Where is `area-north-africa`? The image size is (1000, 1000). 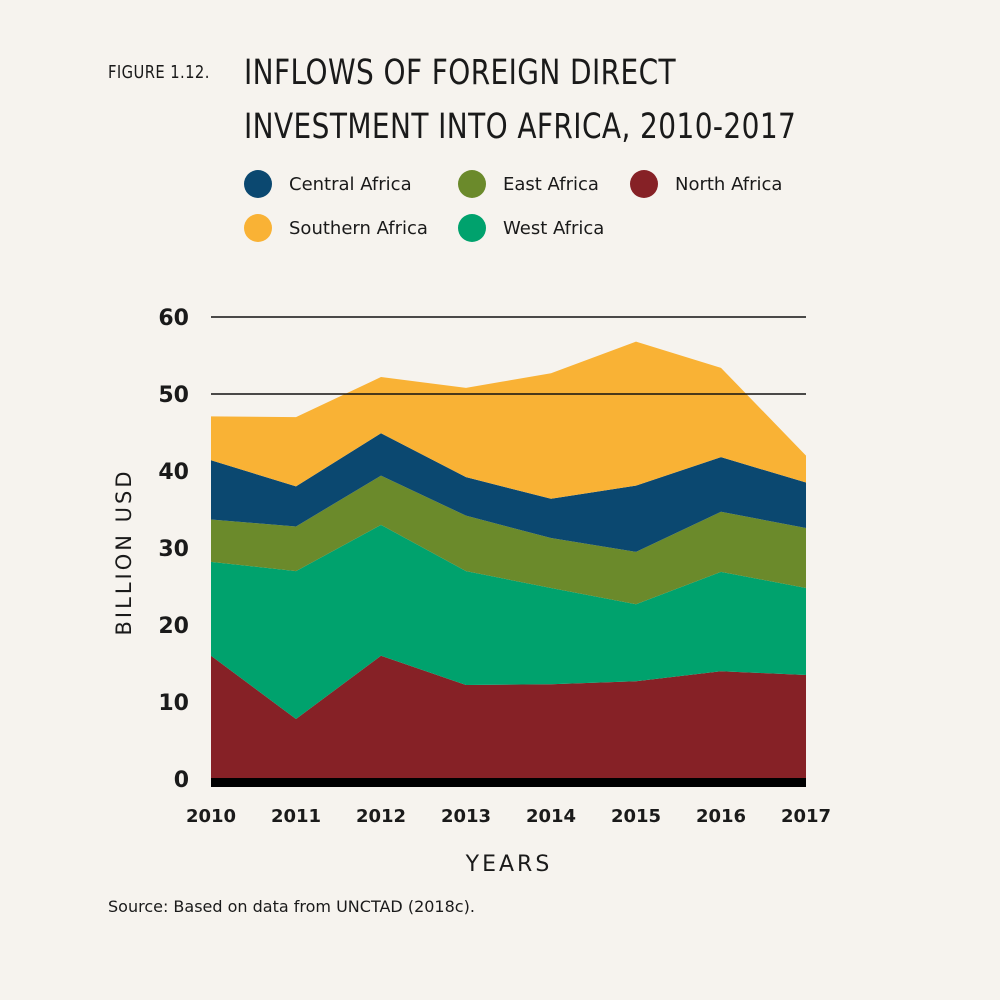
area-north-africa is located at coordinates (508, 717).